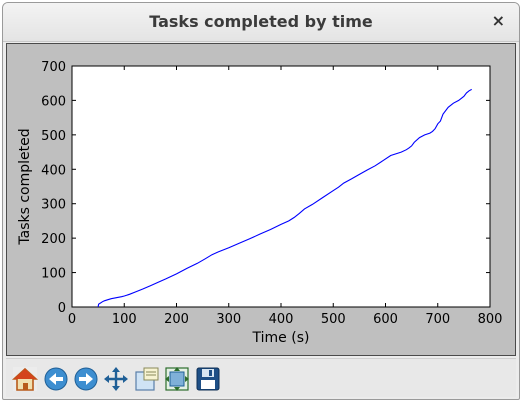 This screenshot has height=402, width=522. I want to click on subplots-config-icon, so click(177, 379).